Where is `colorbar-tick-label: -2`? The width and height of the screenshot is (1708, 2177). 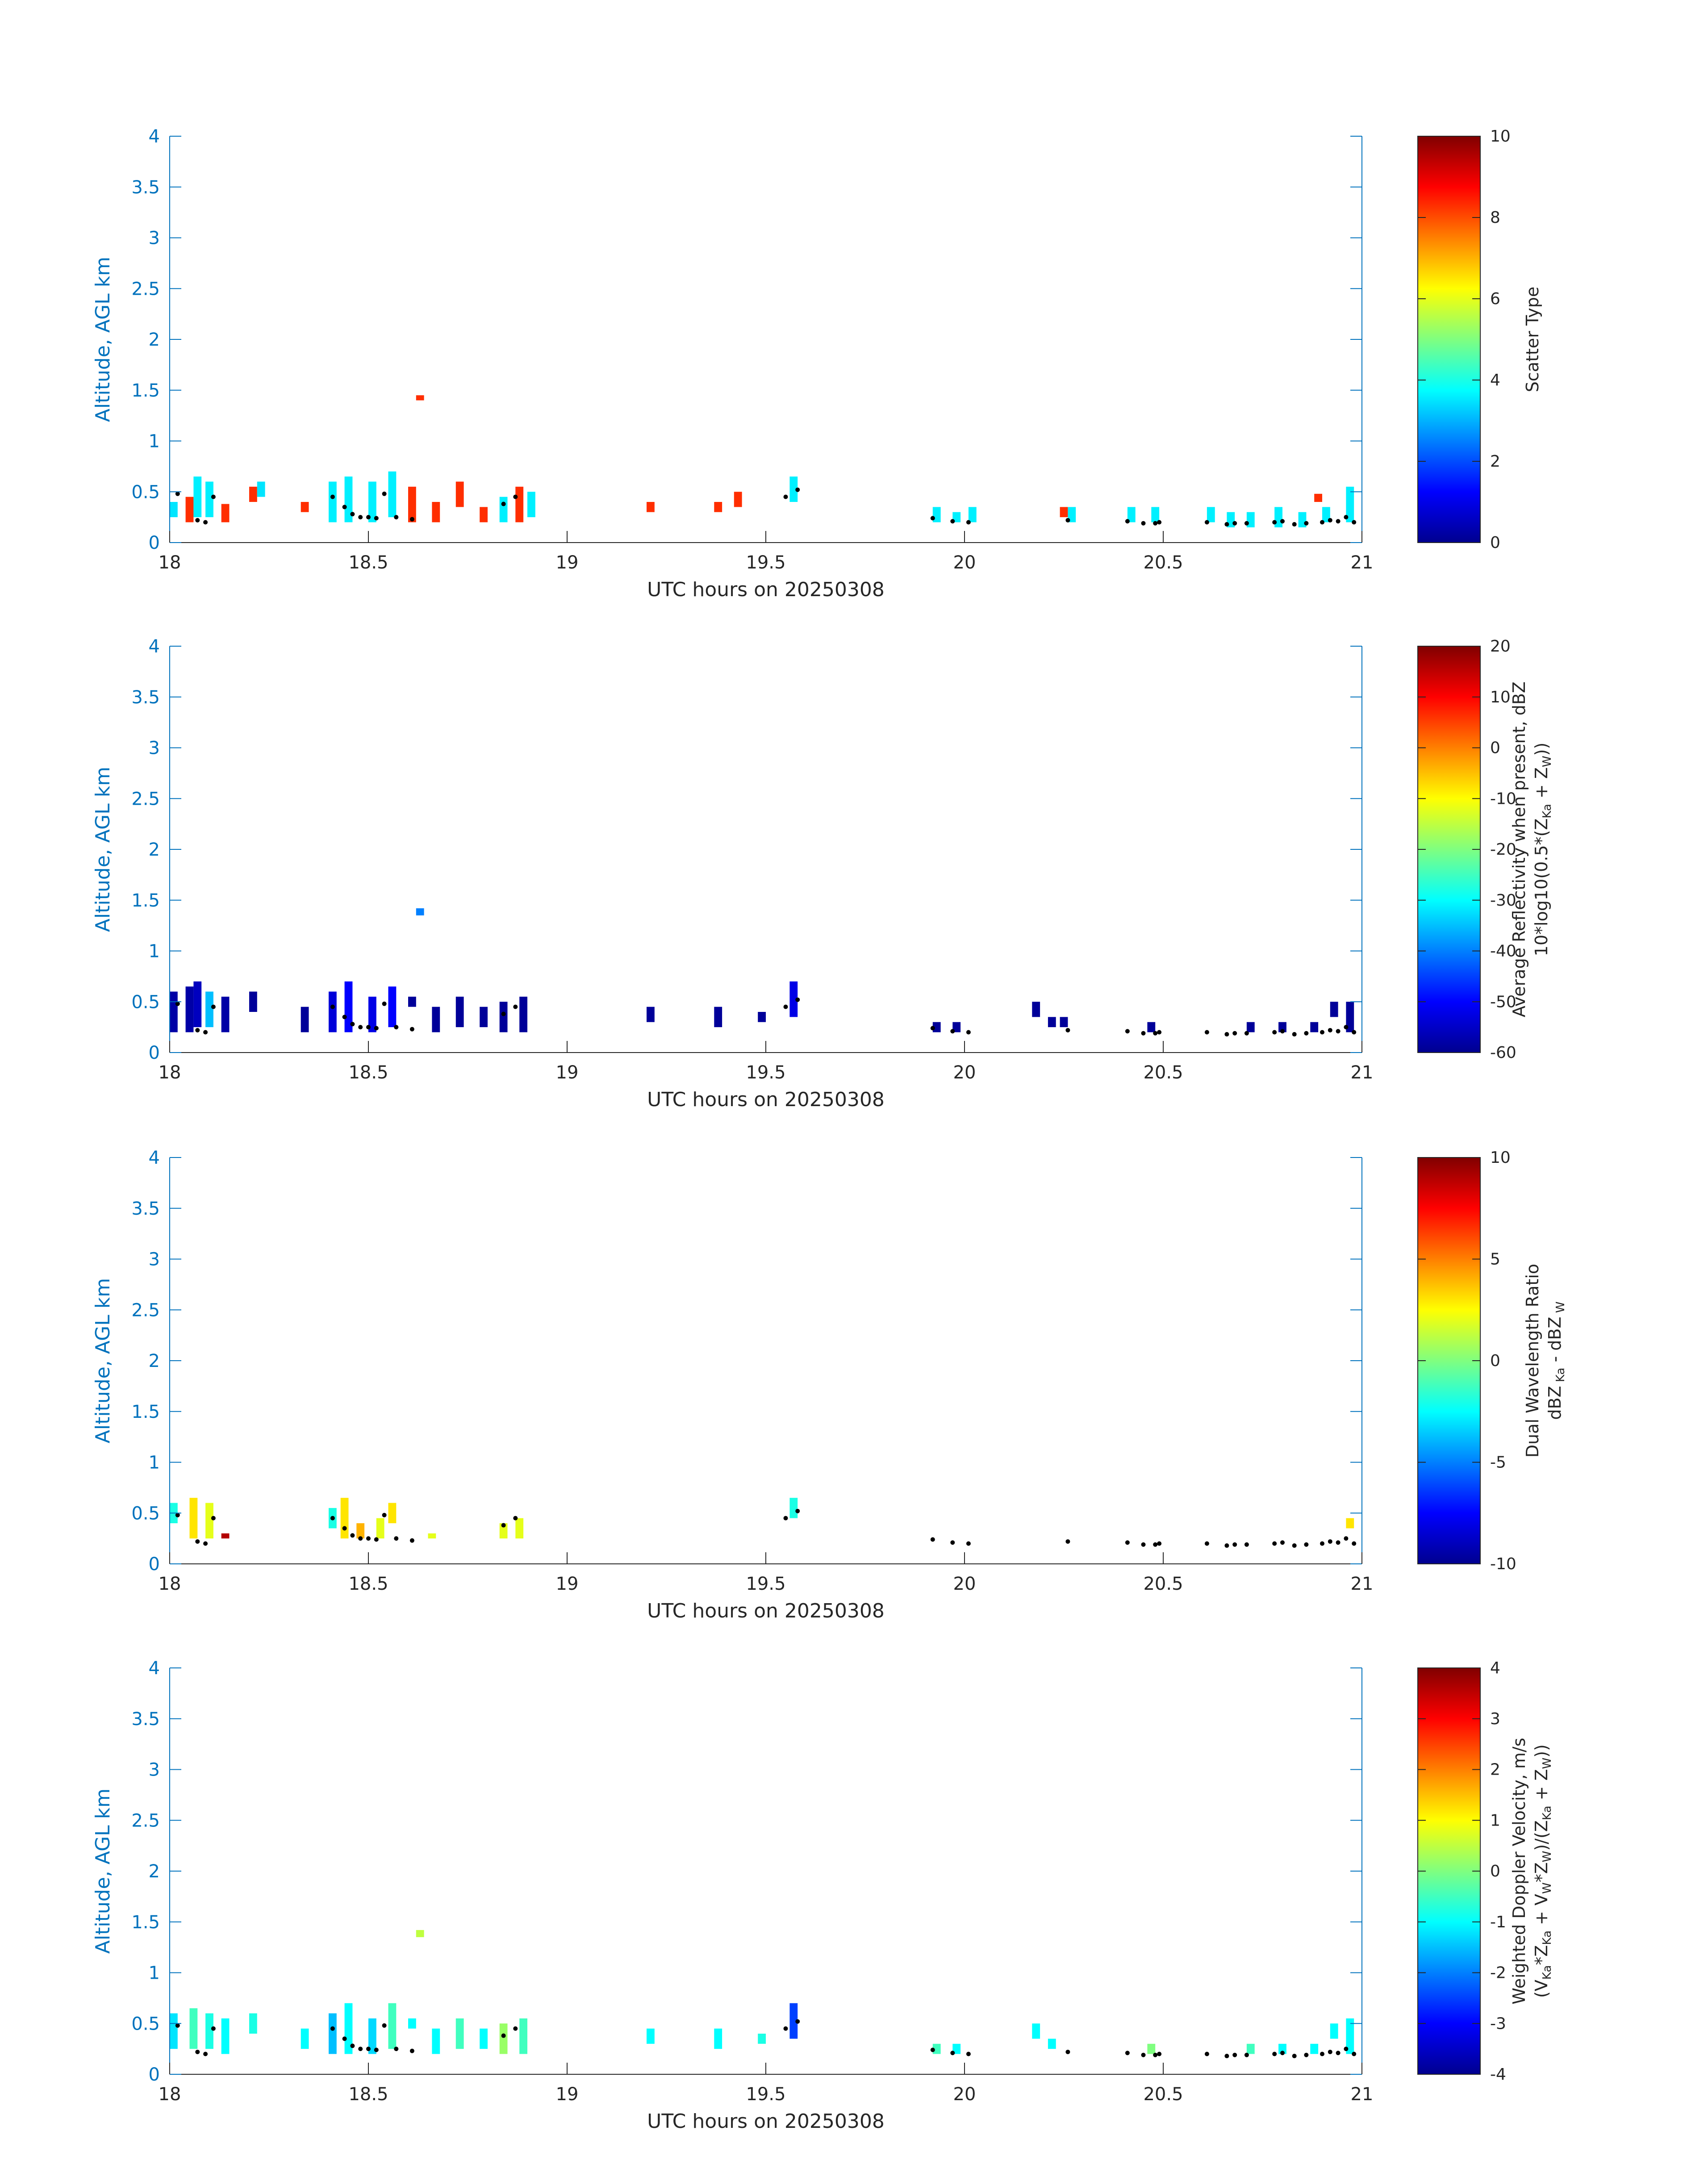
colorbar-tick-label: -2 is located at coordinates (1498, 1973).